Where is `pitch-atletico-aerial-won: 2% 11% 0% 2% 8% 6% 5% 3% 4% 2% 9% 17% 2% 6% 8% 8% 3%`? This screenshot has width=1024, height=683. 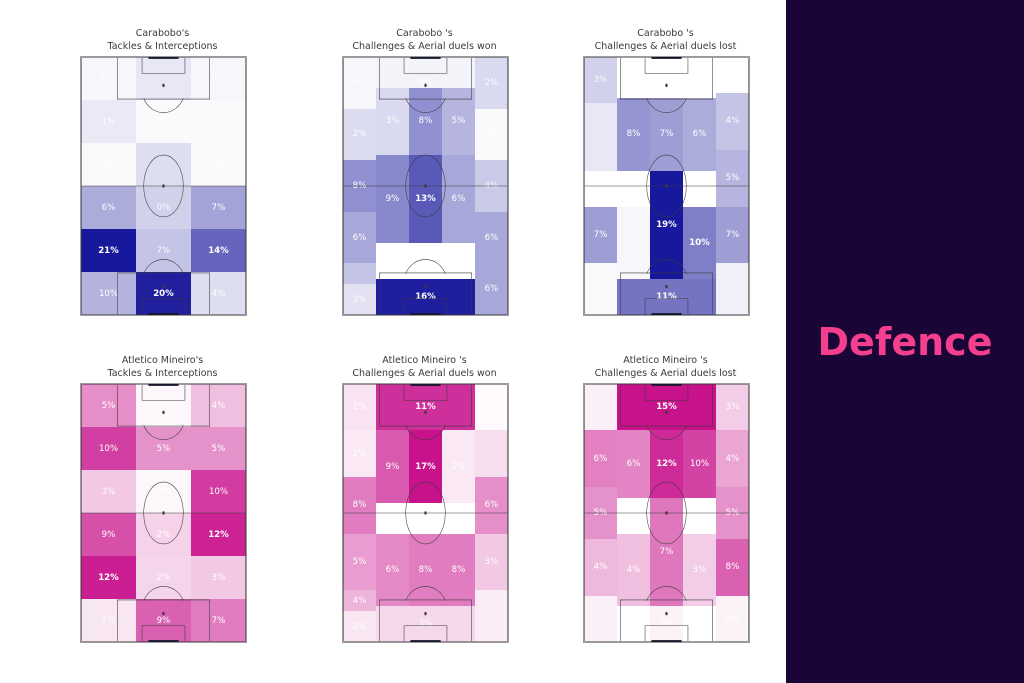 pitch-atletico-aerial-won: 2% 11% 0% 2% 8% 6% 5% 3% 4% 2% 9% 17% 2% 6% 8% 8% 3% is located at coordinates (425, 513).